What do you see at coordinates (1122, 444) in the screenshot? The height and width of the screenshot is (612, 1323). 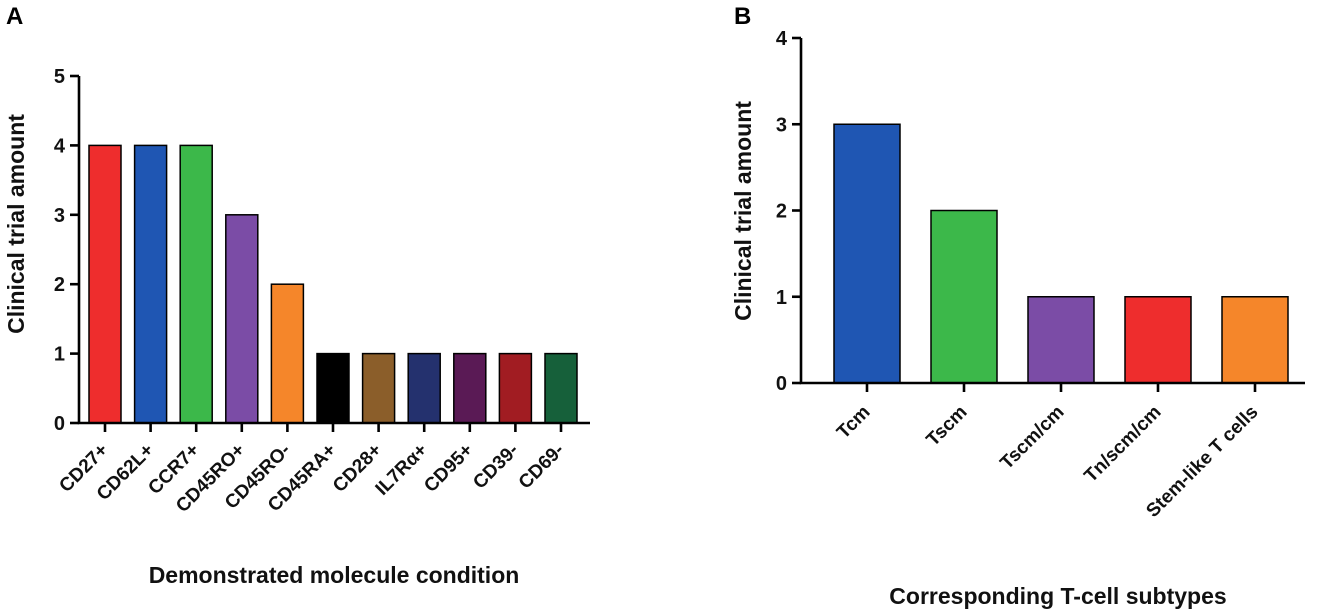 I see `panel-b-category-label: Tn/scm/cm` at bounding box center [1122, 444].